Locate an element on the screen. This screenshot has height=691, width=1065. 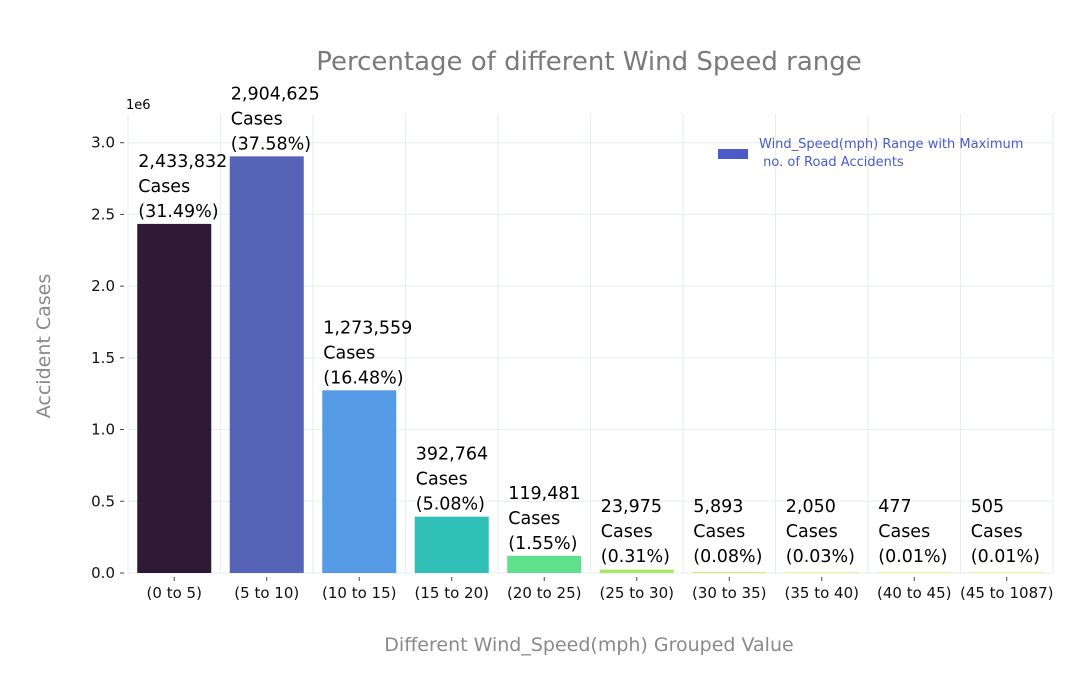
y-tick-label: 1.5 is located at coordinates (103, 358).